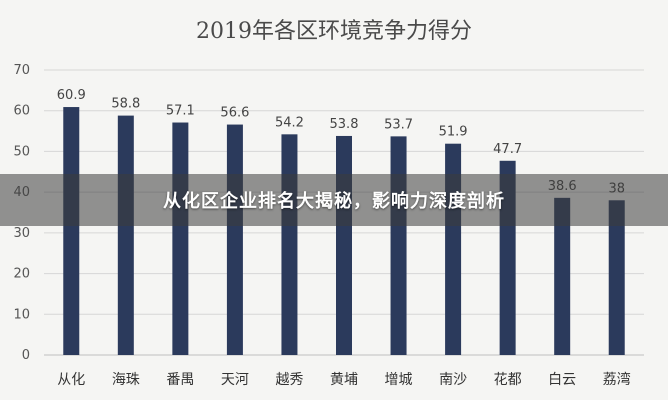  Describe the element at coordinates (398, 124) in the screenshot. I see `data-label: 53.7` at that location.